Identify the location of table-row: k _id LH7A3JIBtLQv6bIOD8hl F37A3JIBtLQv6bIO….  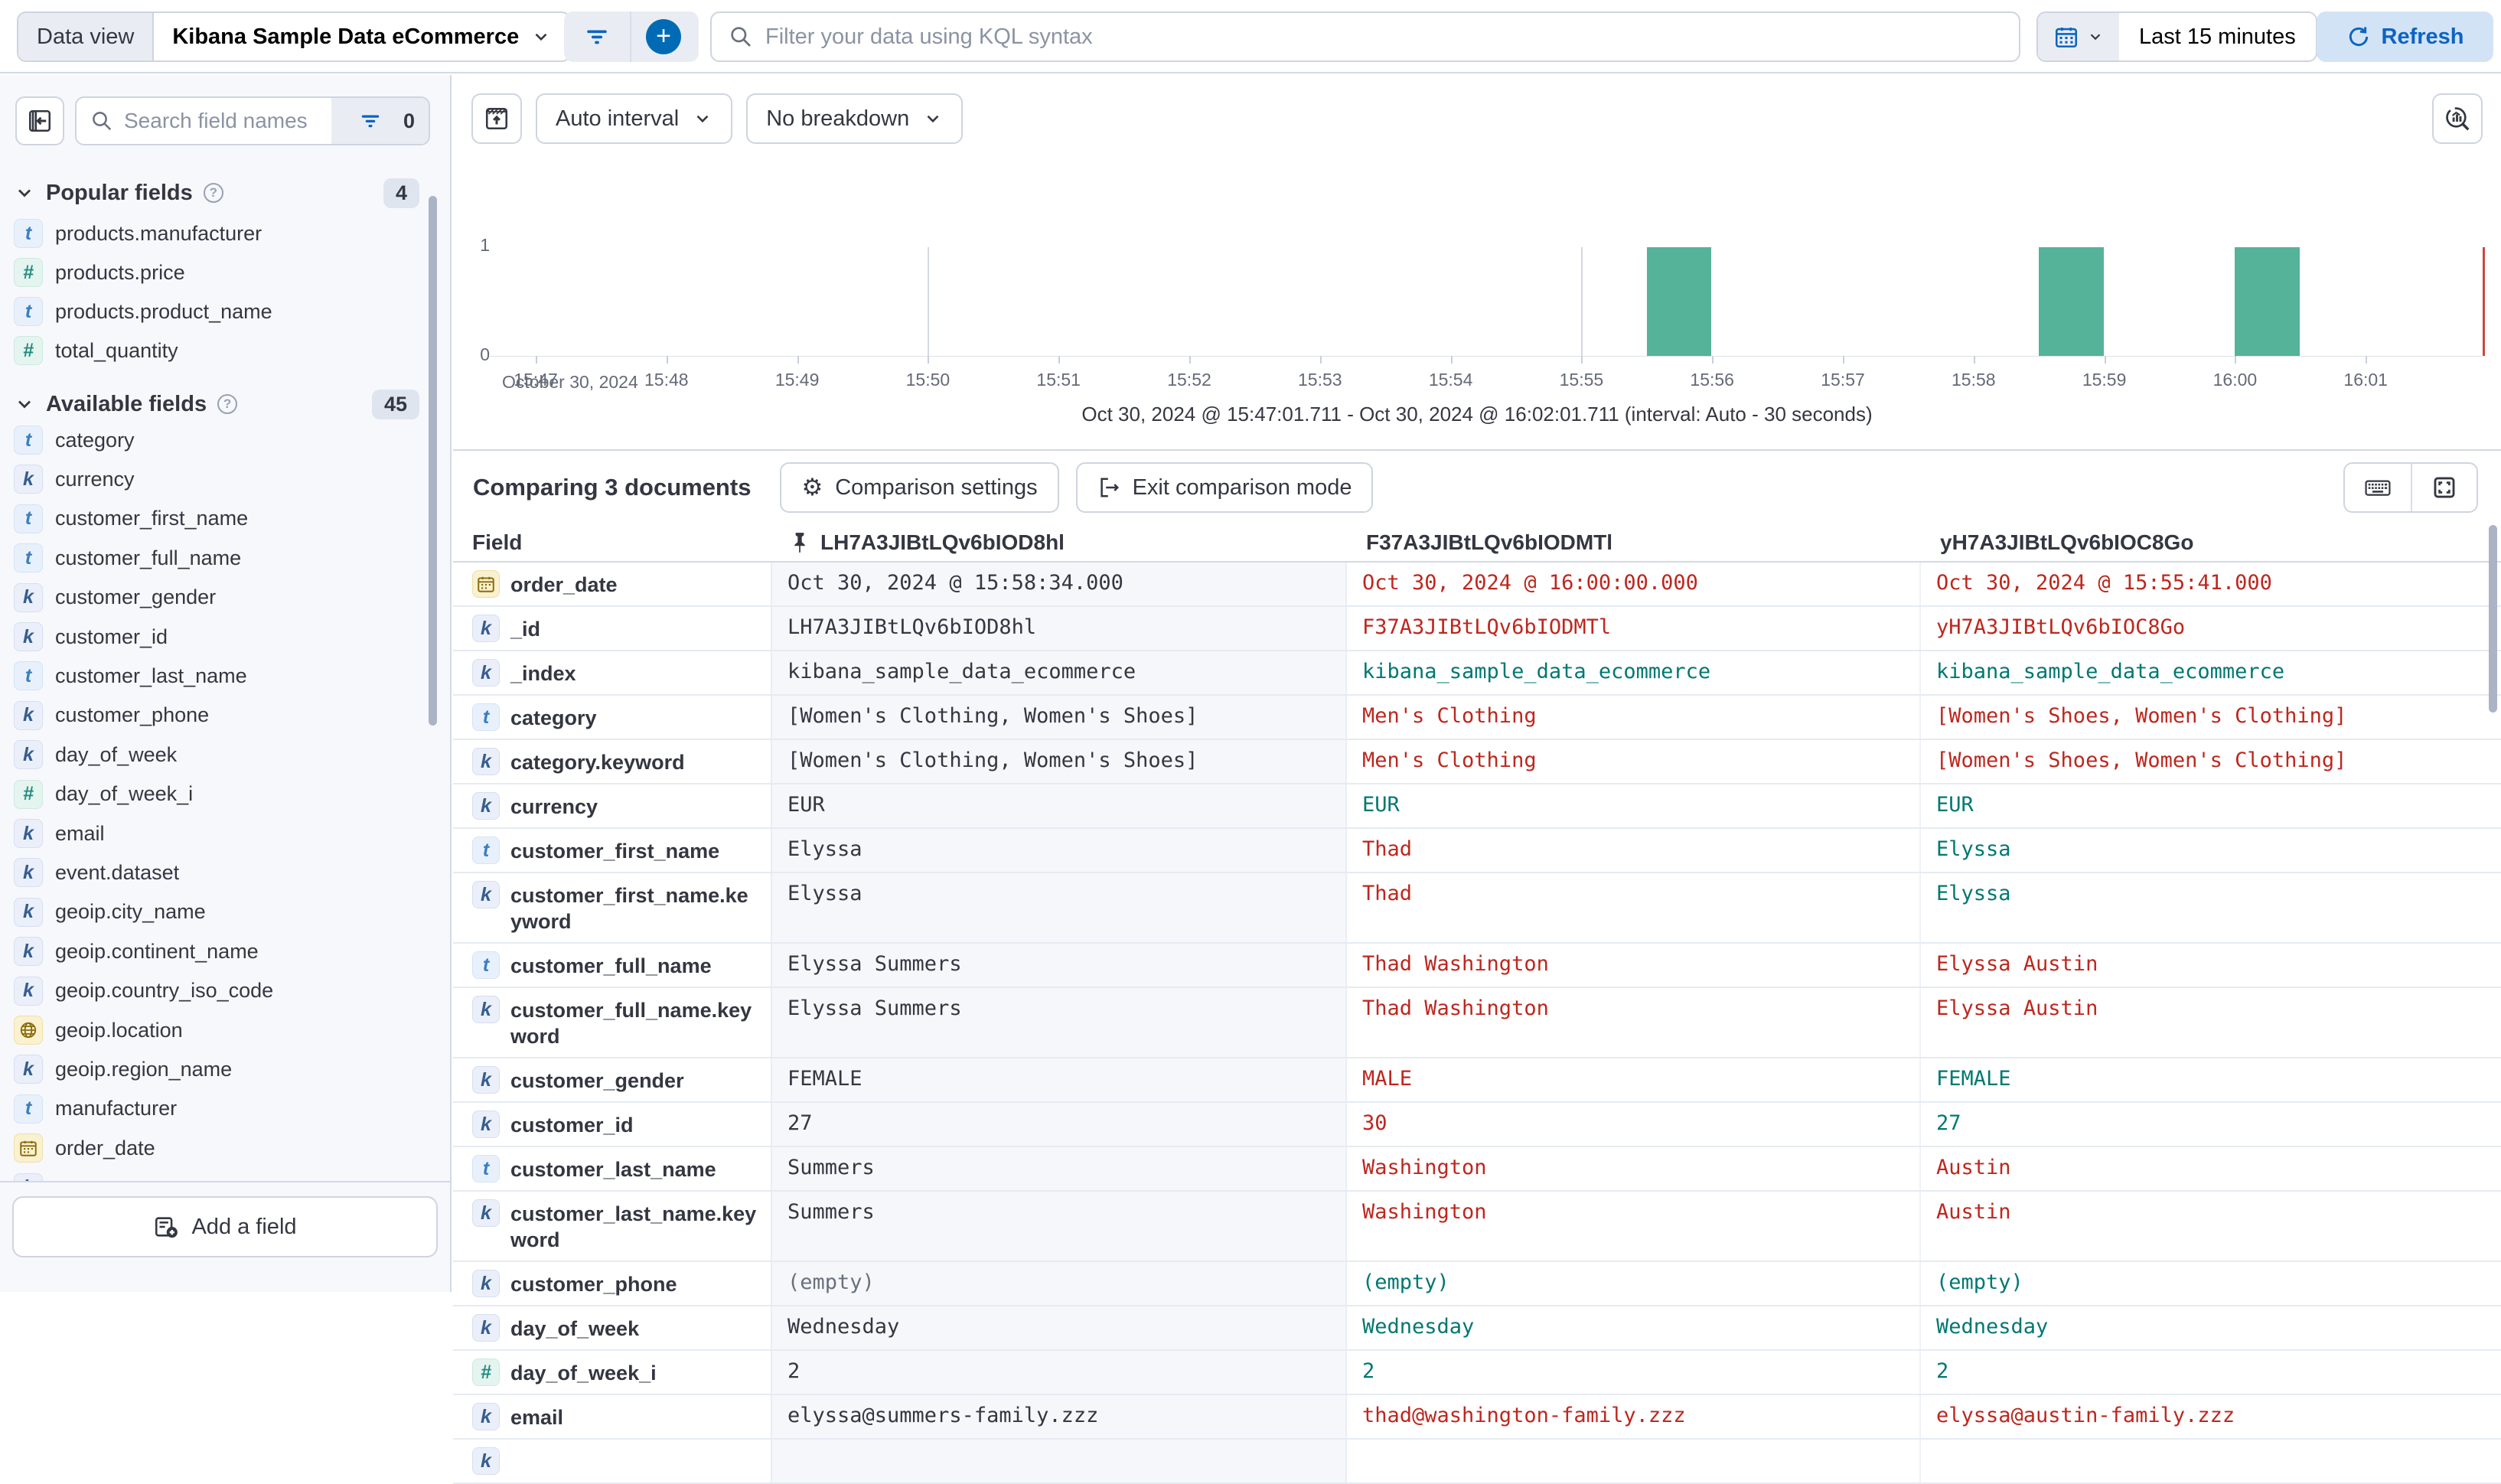
(1477, 629).